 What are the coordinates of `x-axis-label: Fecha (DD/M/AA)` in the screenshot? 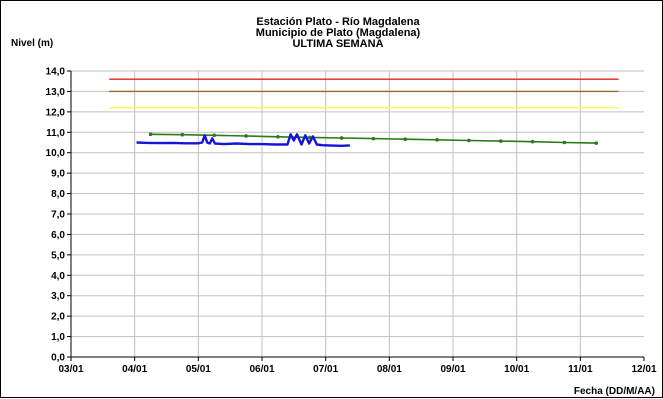 It's located at (614, 391).